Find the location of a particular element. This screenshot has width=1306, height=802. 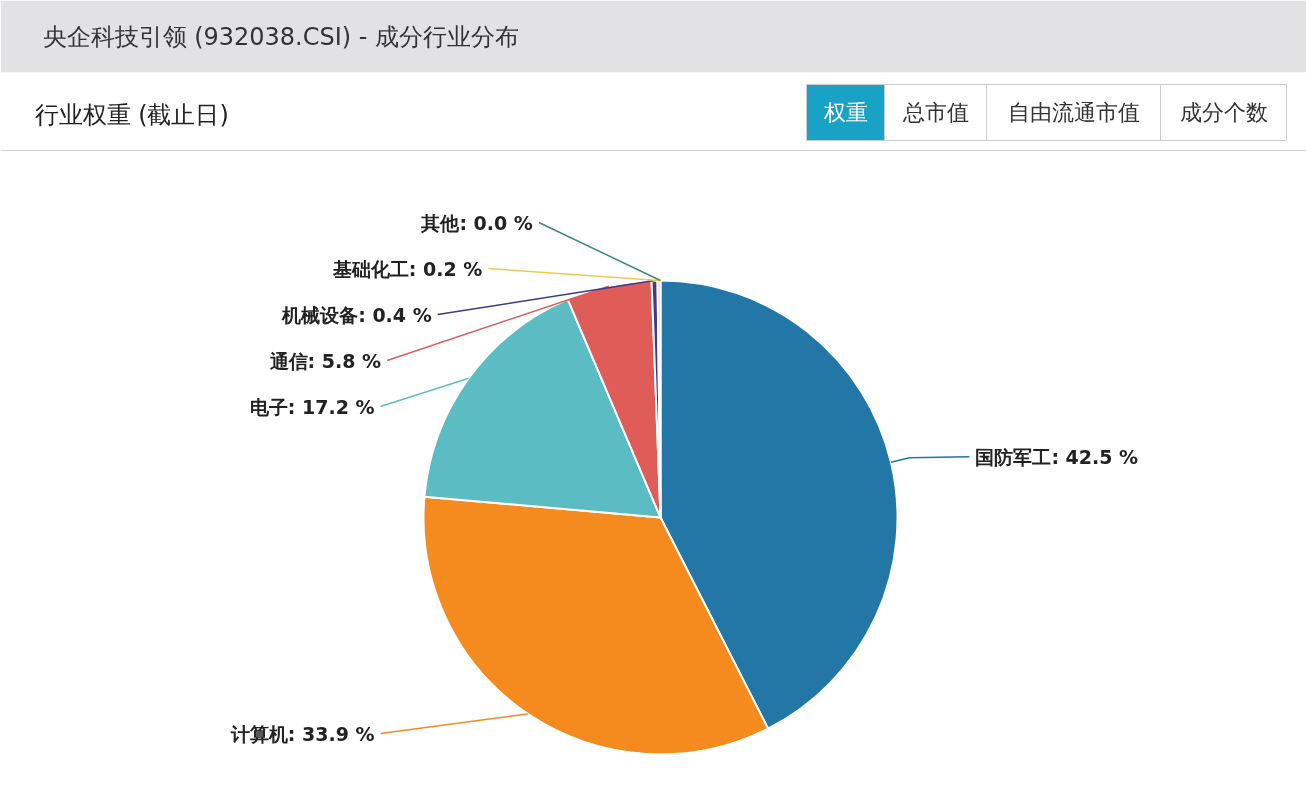

slice-label: 通信: 5.8 % is located at coordinates (325, 360).